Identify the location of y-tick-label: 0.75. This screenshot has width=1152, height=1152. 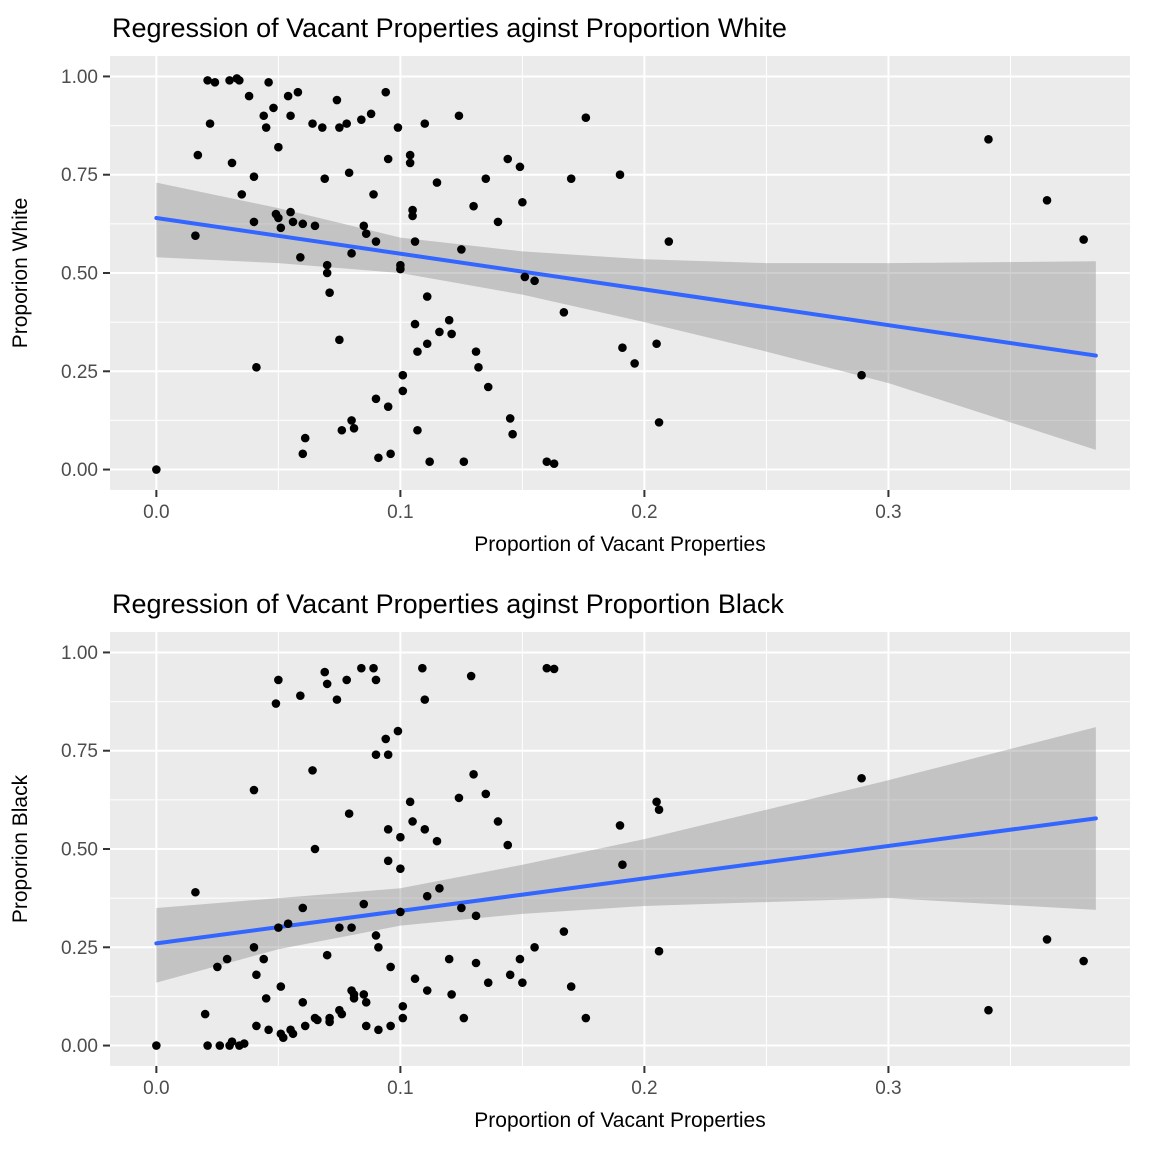
(79, 175).